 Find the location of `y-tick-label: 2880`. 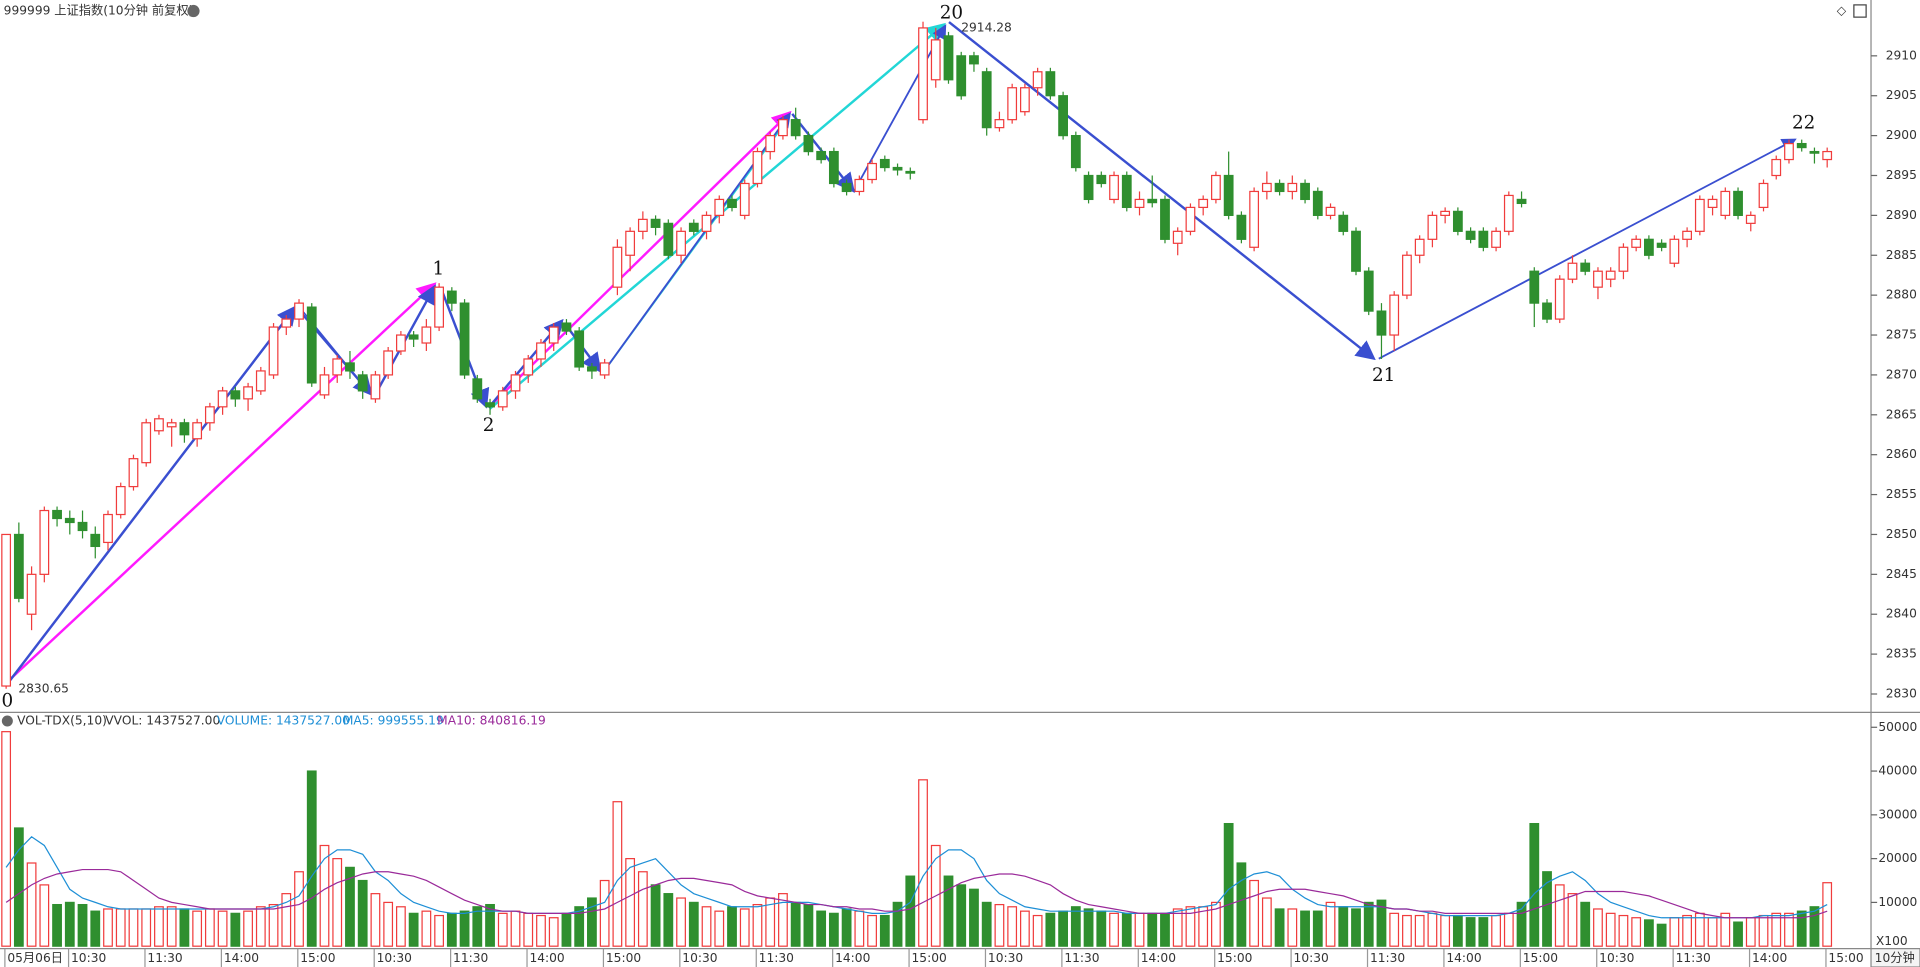

y-tick-label: 2880 is located at coordinates (1901, 295).